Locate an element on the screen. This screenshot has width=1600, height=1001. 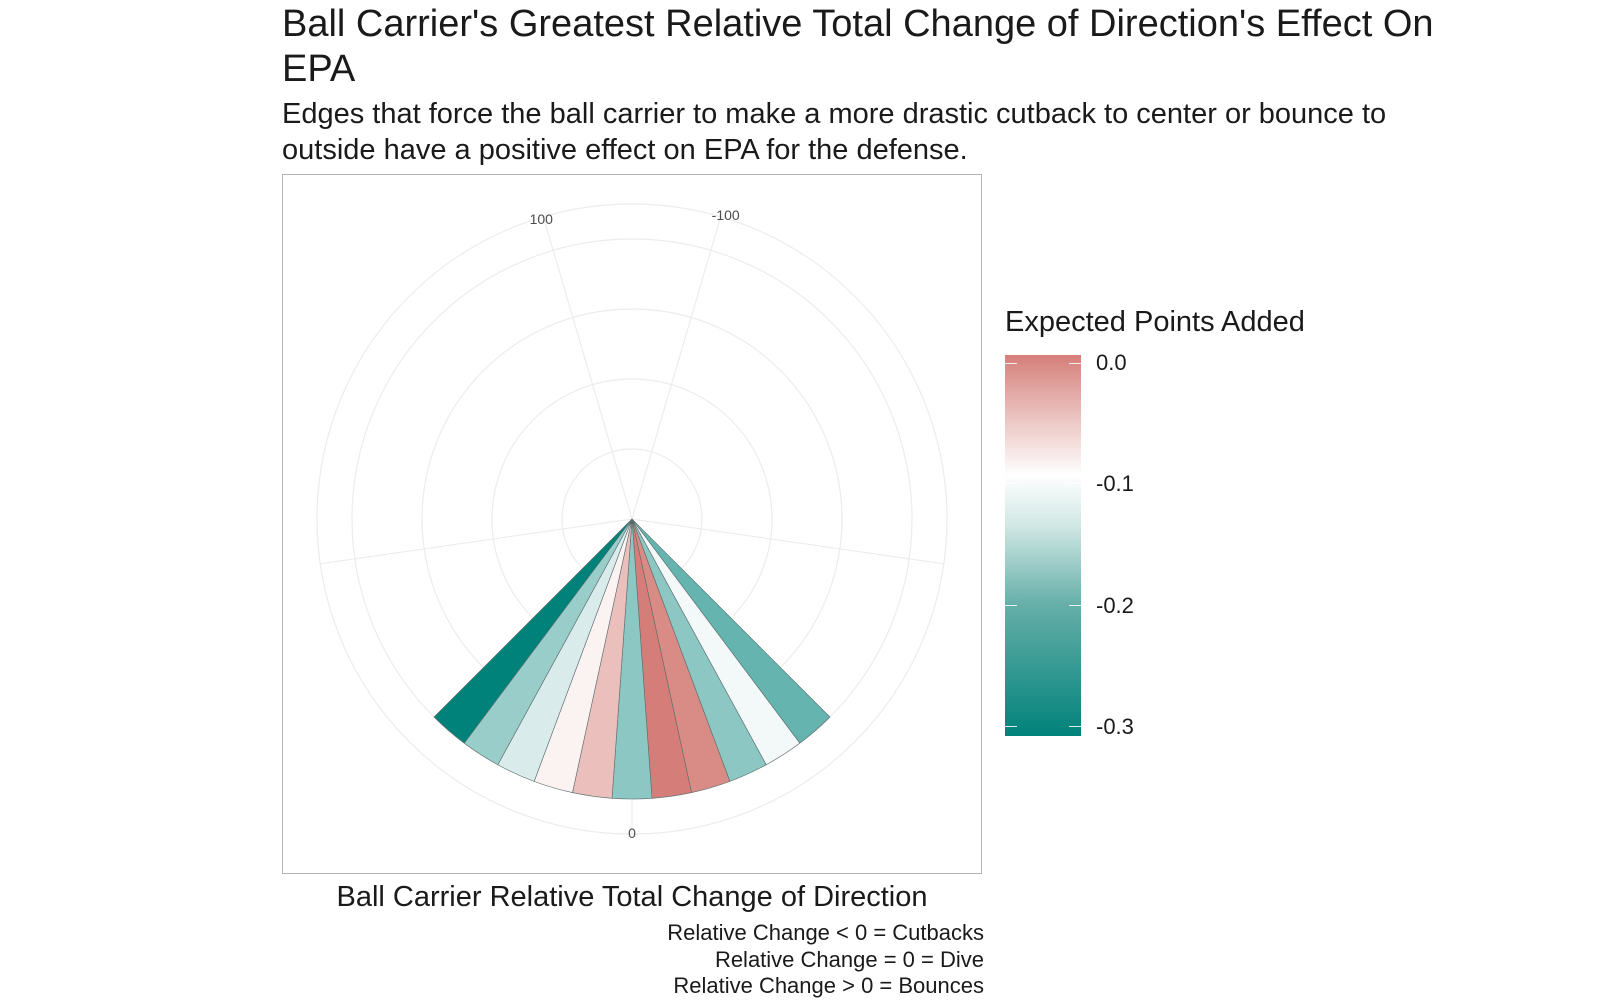
x-tick-label-2: 100 is located at coordinates (542, 219).